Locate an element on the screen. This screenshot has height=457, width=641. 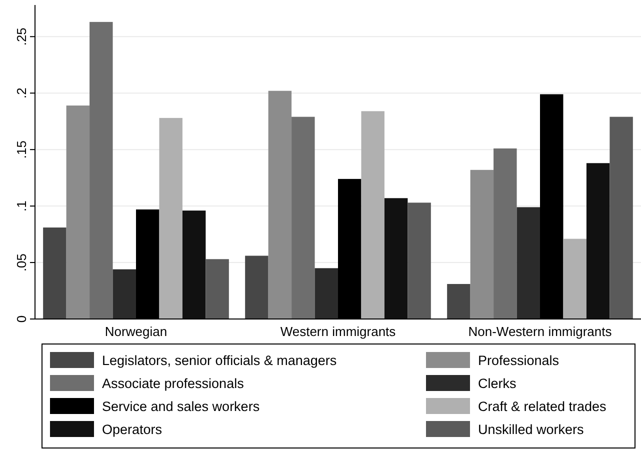
legend-label: Service and sales workers is located at coordinates (181, 406).